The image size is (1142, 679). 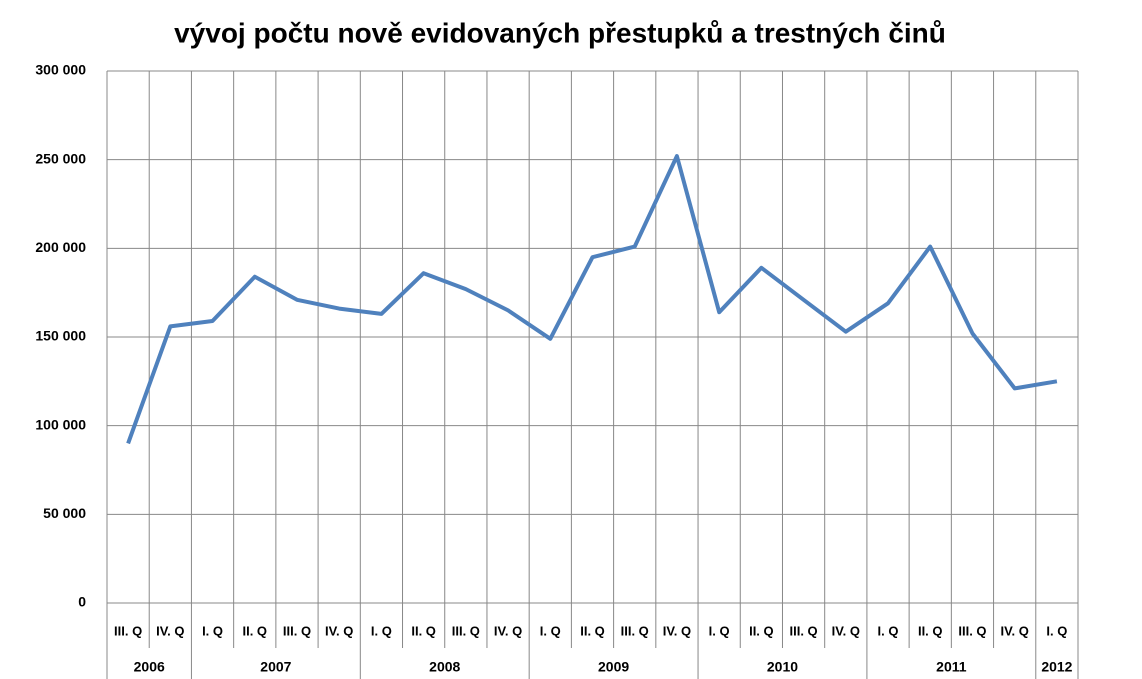 What do you see at coordinates (444, 667) in the screenshot?
I see `year-label: 2008` at bounding box center [444, 667].